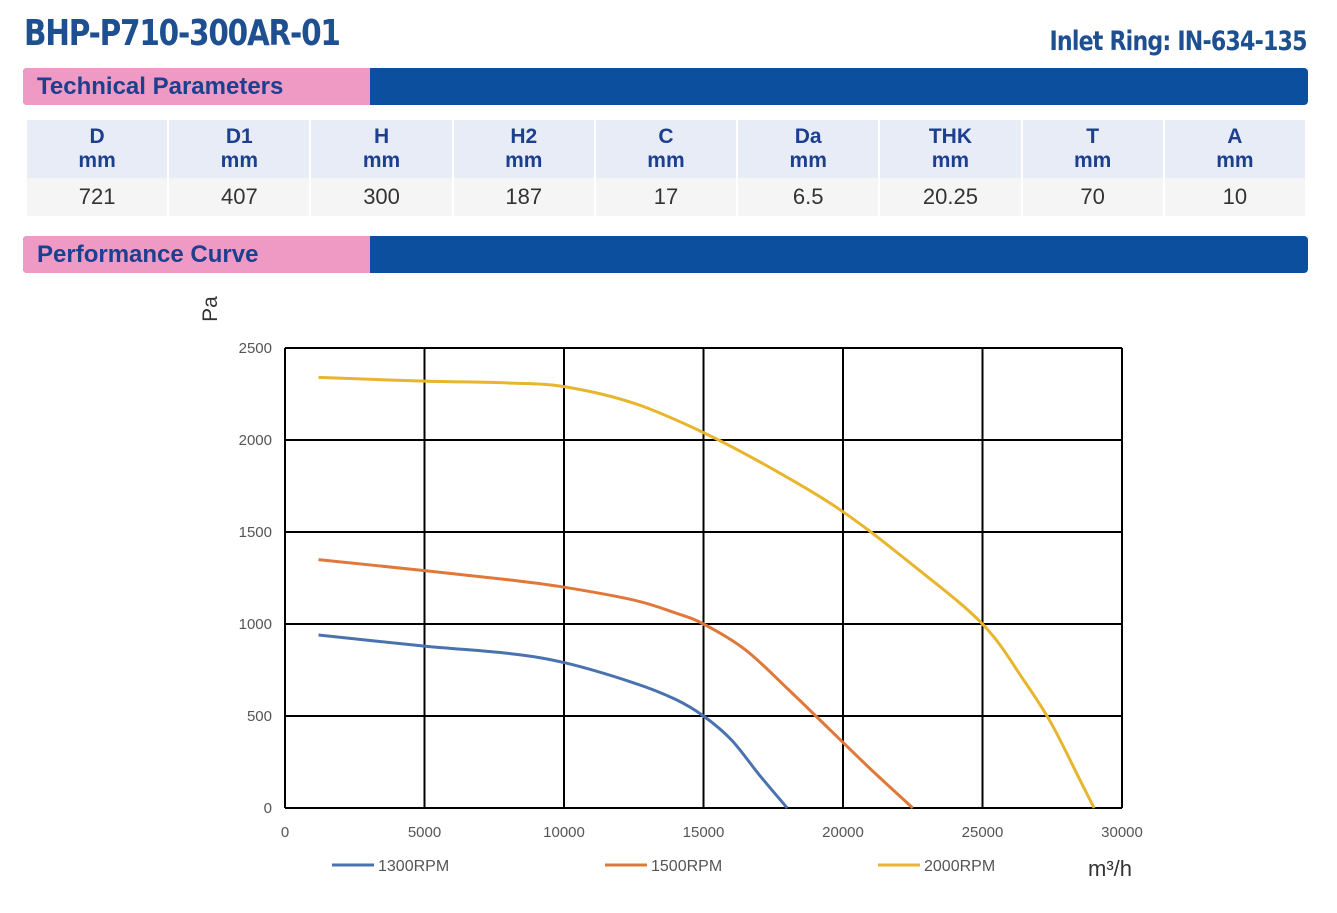  I want to click on technical-parameters-header: Technical Parameters, so click(665, 86).